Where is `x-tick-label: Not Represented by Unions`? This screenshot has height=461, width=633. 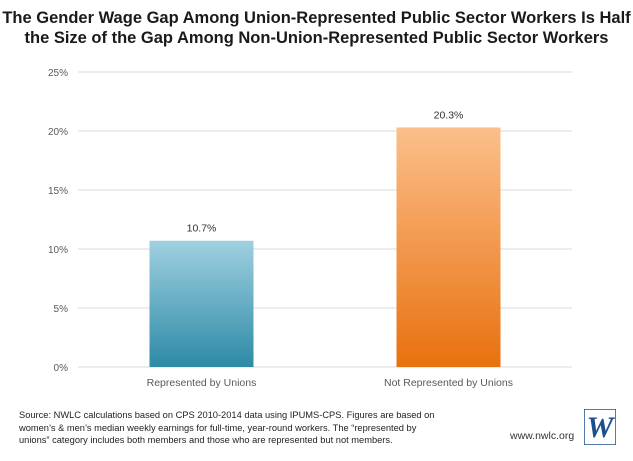 x-tick-label: Not Represented by Unions is located at coordinates (448, 383).